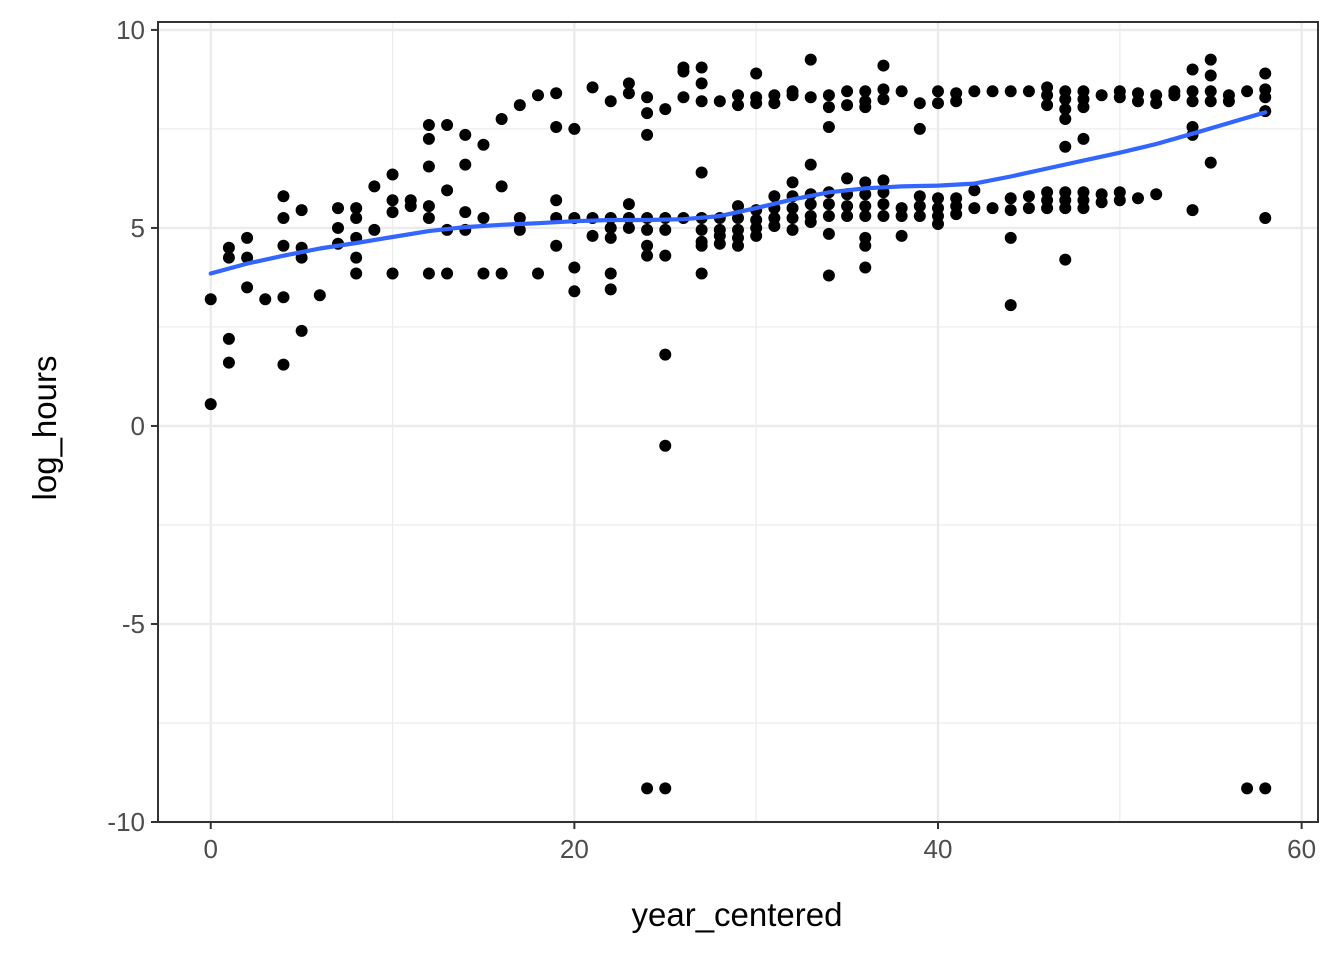 This screenshot has width=1344, height=960. What do you see at coordinates (759, 843) in the screenshot?
I see `x-axis: 0 20 40 60` at bounding box center [759, 843].